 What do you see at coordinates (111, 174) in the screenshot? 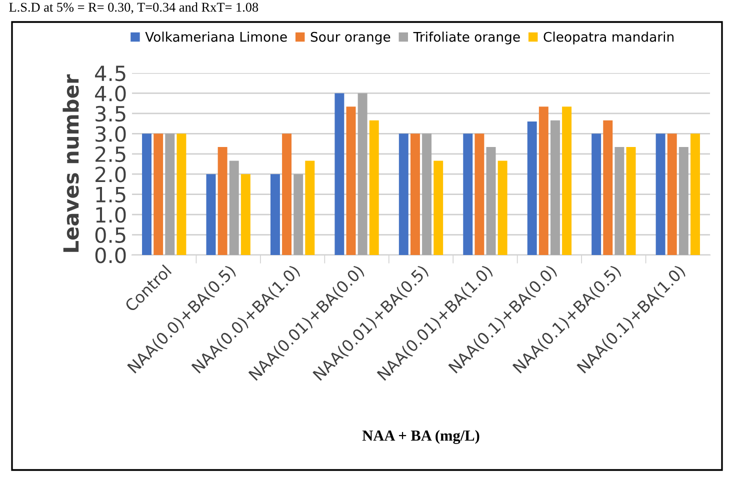
I see `y-tick-label: 2.0` at bounding box center [111, 174].